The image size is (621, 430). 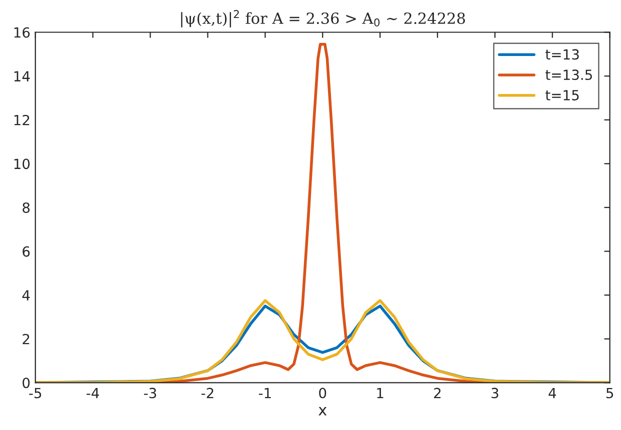 What do you see at coordinates (323, 19) in the screenshot?
I see `chart-title: |ψ(x,t)|$^{2}$ for A = 2.36 > A$_{0}$ ∼ 2.24228` at bounding box center [323, 19].